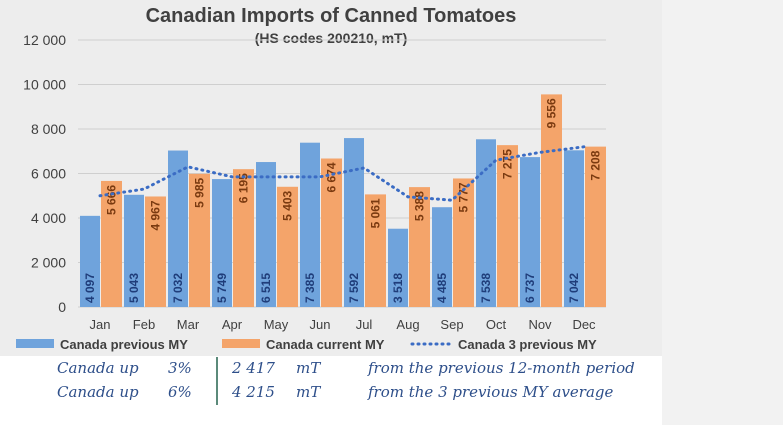 The height and width of the screenshot is (425, 783). Describe the element at coordinates (496, 324) in the screenshot. I see `x-tick-label: Oct` at that location.